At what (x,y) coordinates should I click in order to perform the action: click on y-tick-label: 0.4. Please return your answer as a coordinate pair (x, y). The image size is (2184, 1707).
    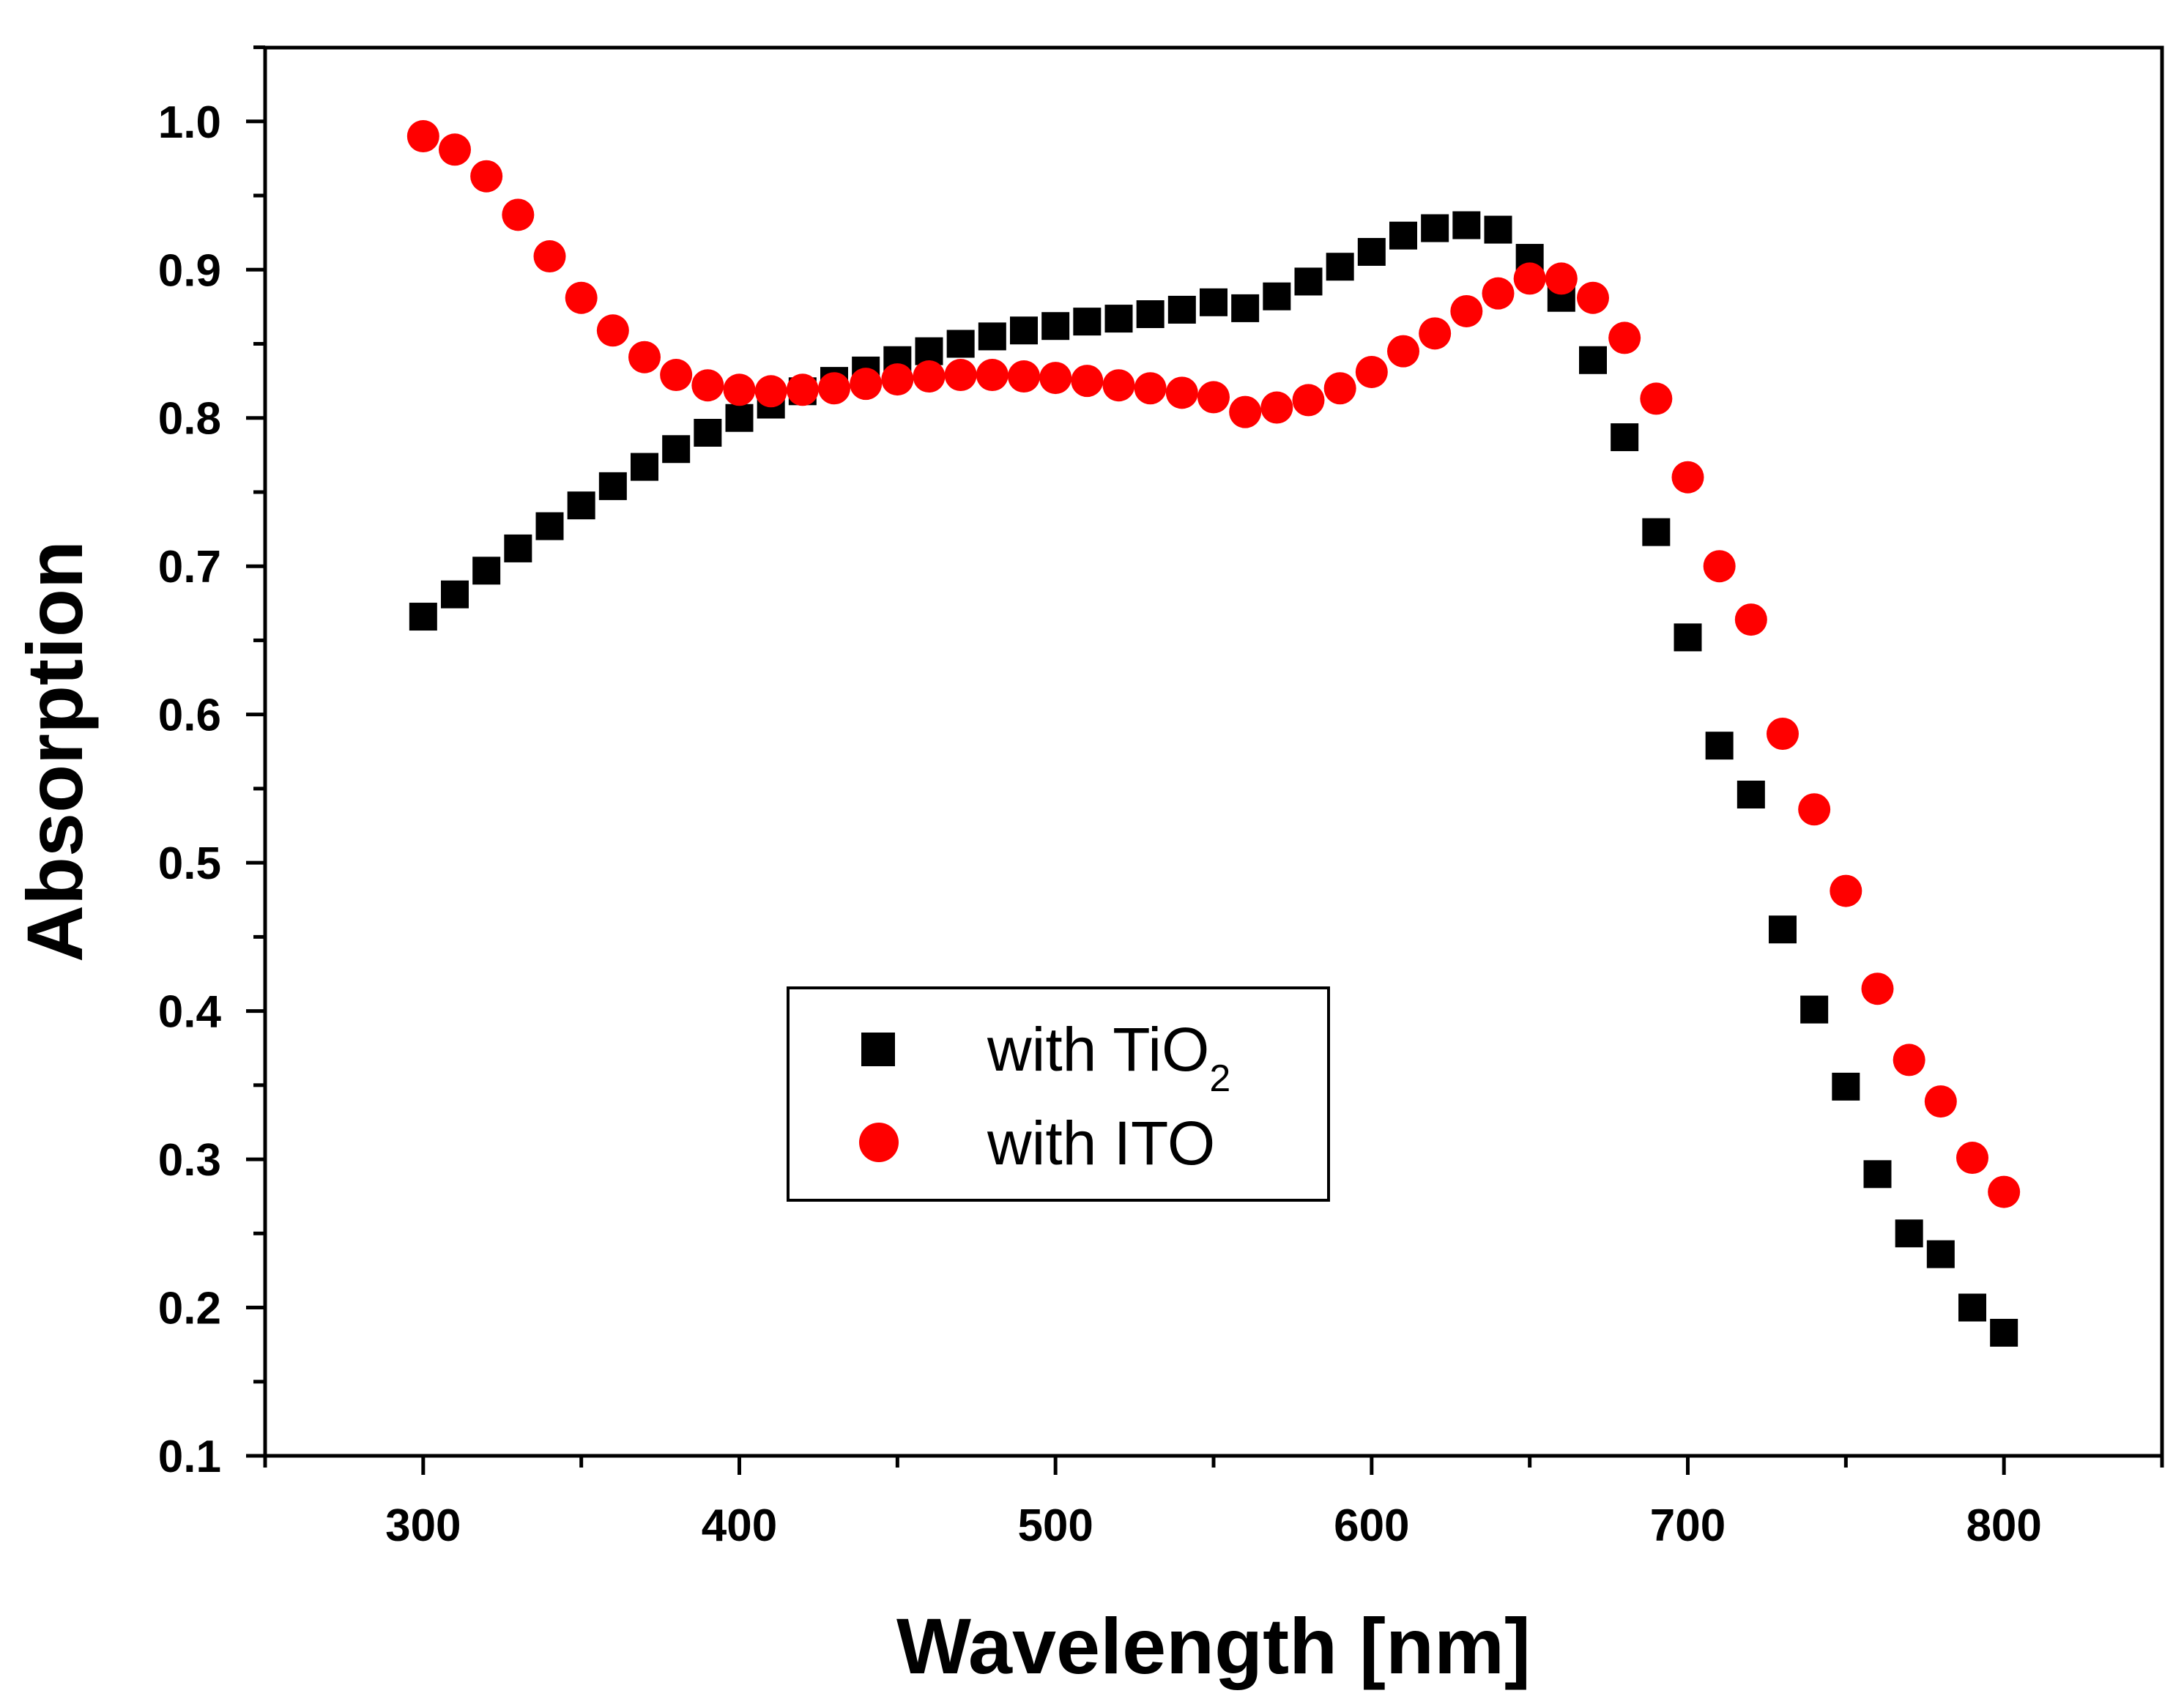
    Looking at the image, I should click on (190, 1013).